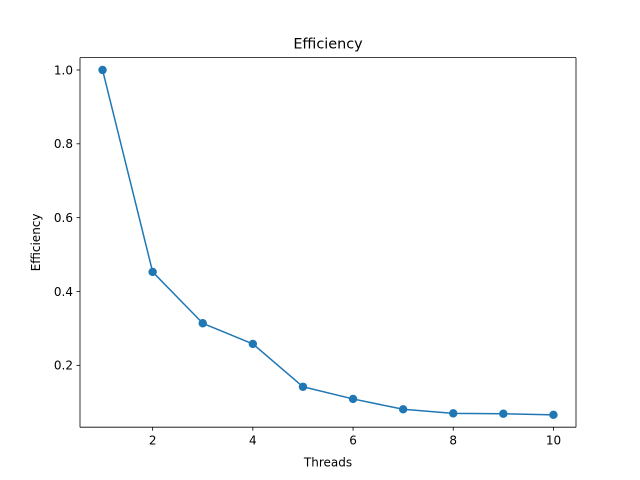 This screenshot has width=640, height=480. Describe the element at coordinates (63, 144) in the screenshot. I see `y-tick-label: 0.8` at that location.